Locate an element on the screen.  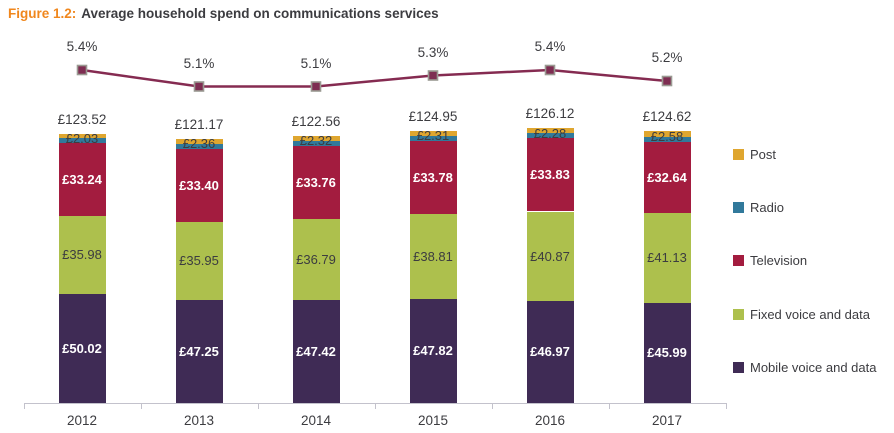
segment-value-label: £33.24 is located at coordinates (82, 179).